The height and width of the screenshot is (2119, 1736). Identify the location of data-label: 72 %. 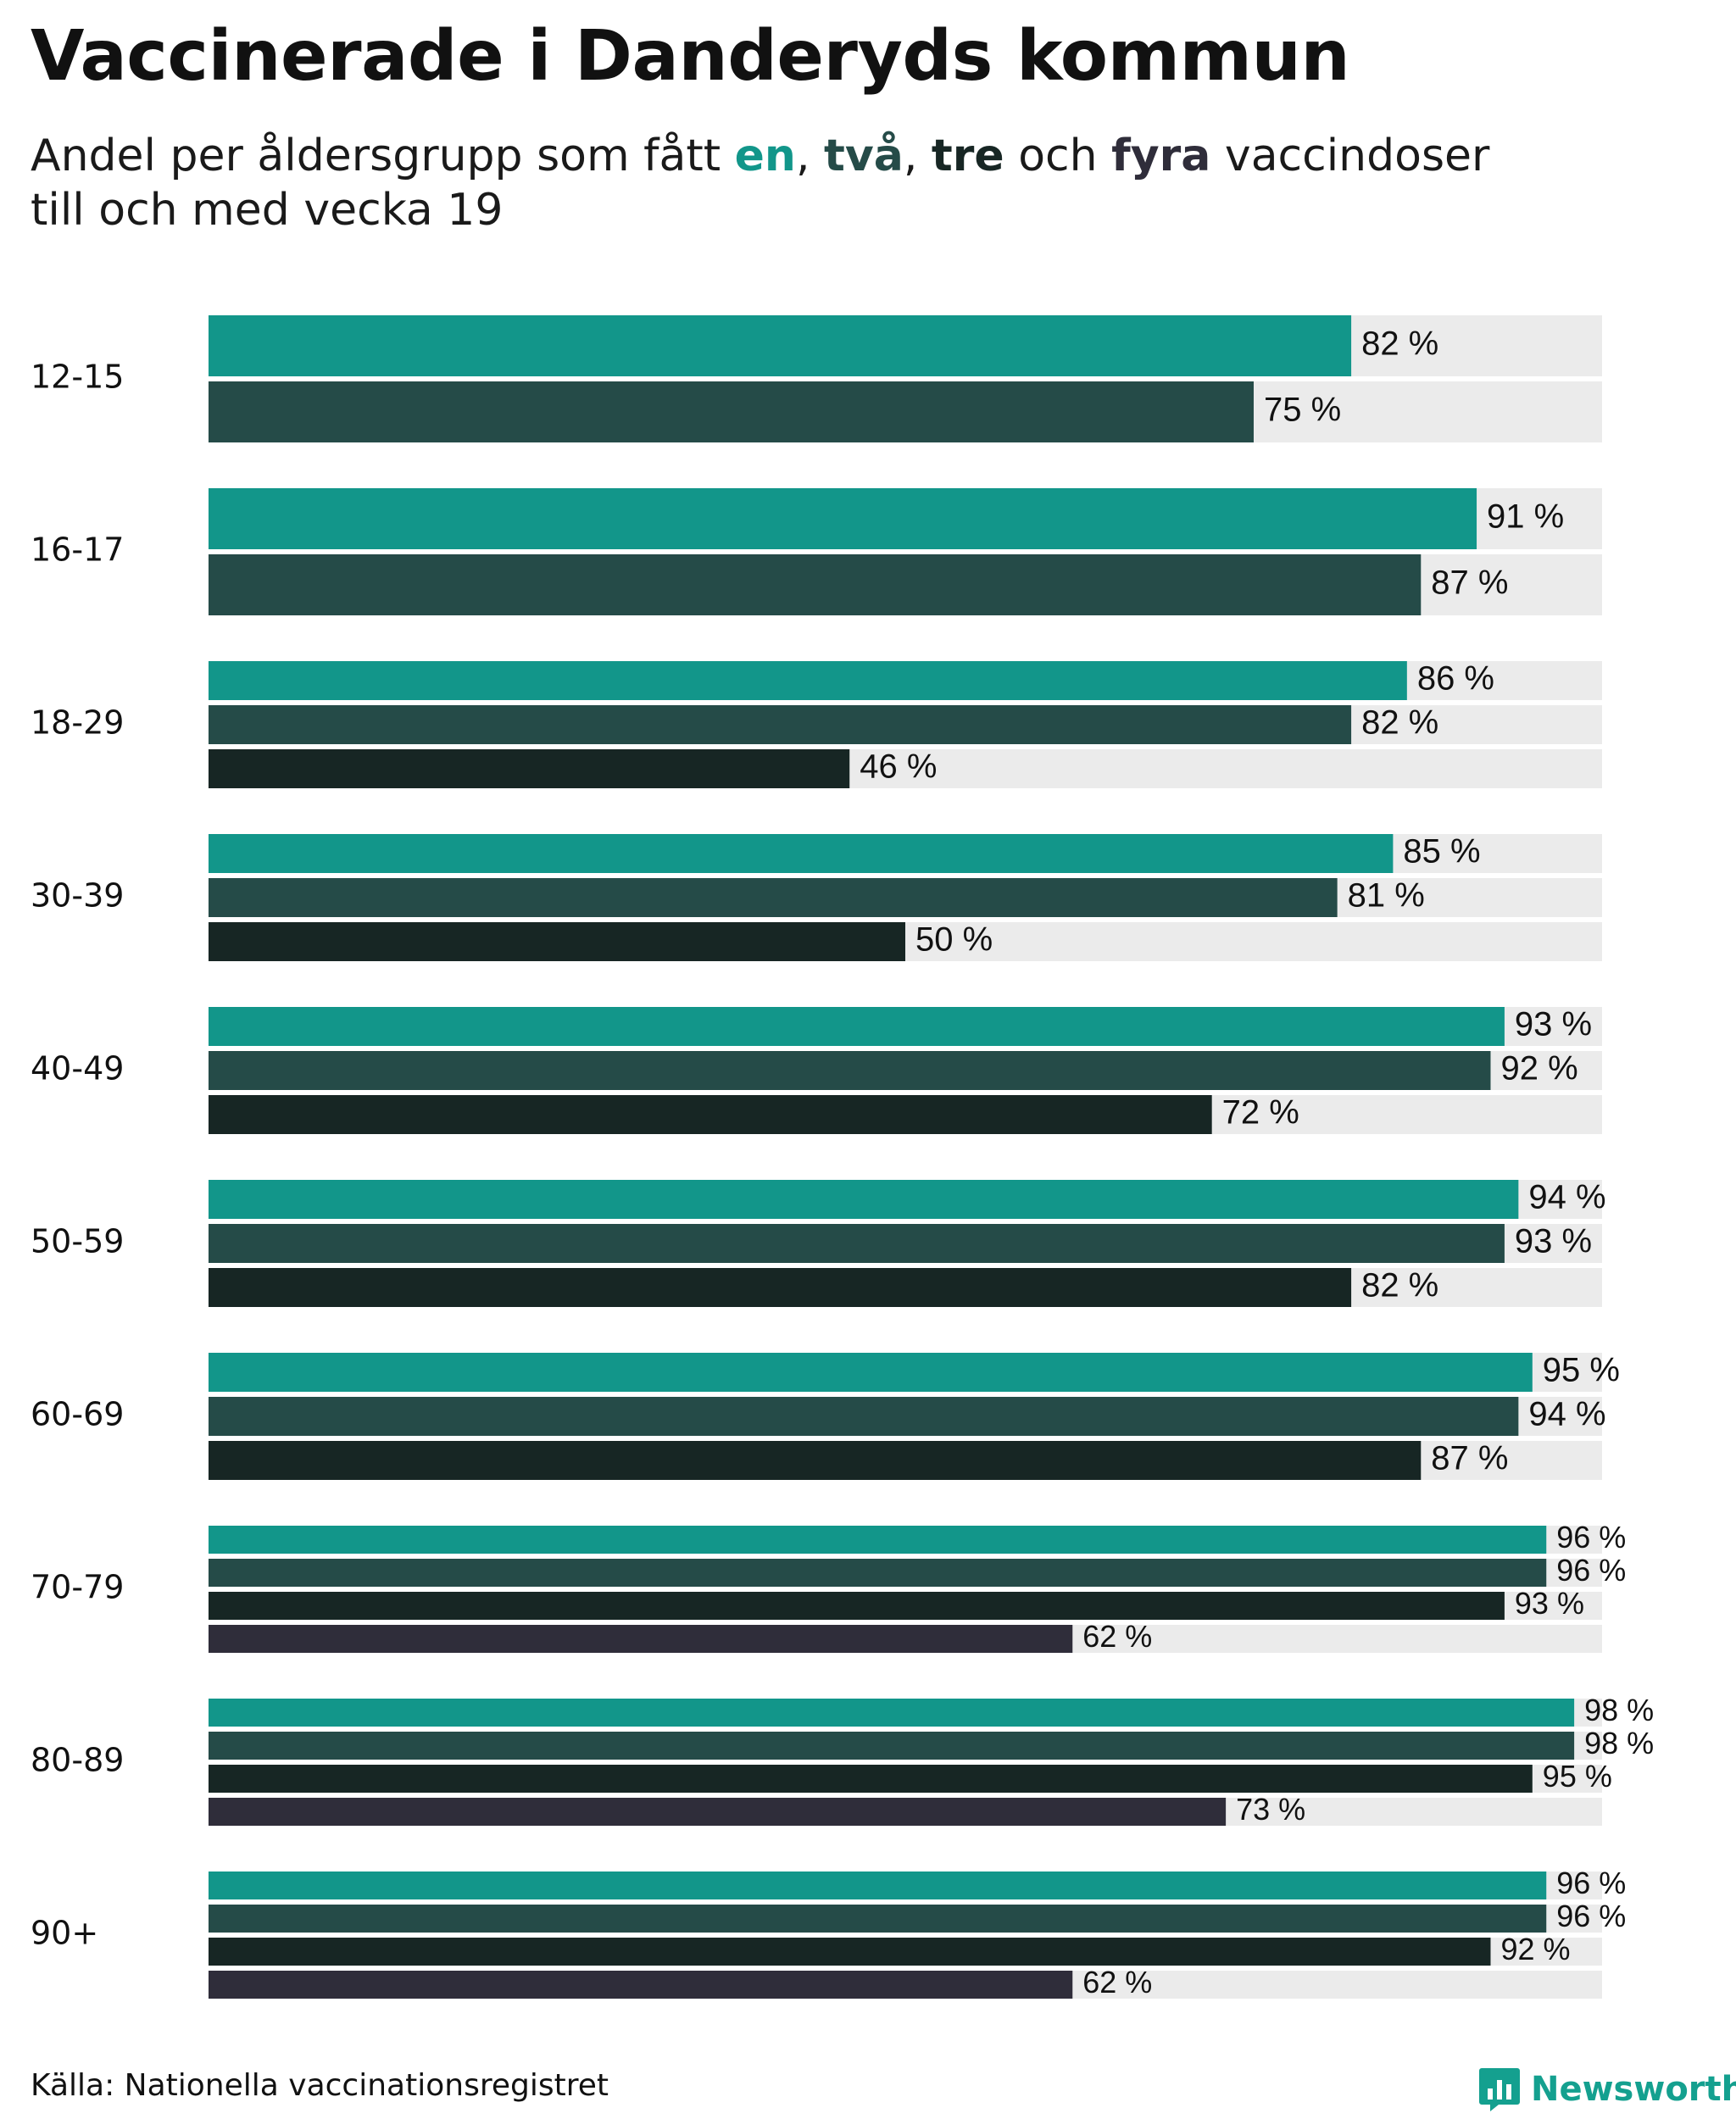
(1260, 1113).